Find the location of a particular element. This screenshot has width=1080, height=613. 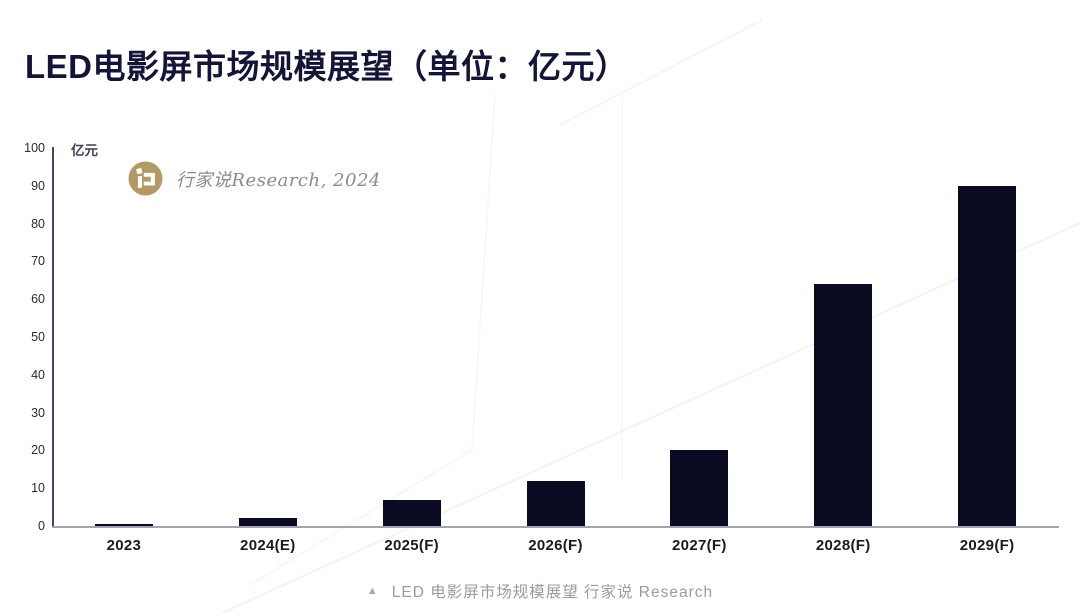

x-tick-label: 2029(F) is located at coordinates (987, 545).